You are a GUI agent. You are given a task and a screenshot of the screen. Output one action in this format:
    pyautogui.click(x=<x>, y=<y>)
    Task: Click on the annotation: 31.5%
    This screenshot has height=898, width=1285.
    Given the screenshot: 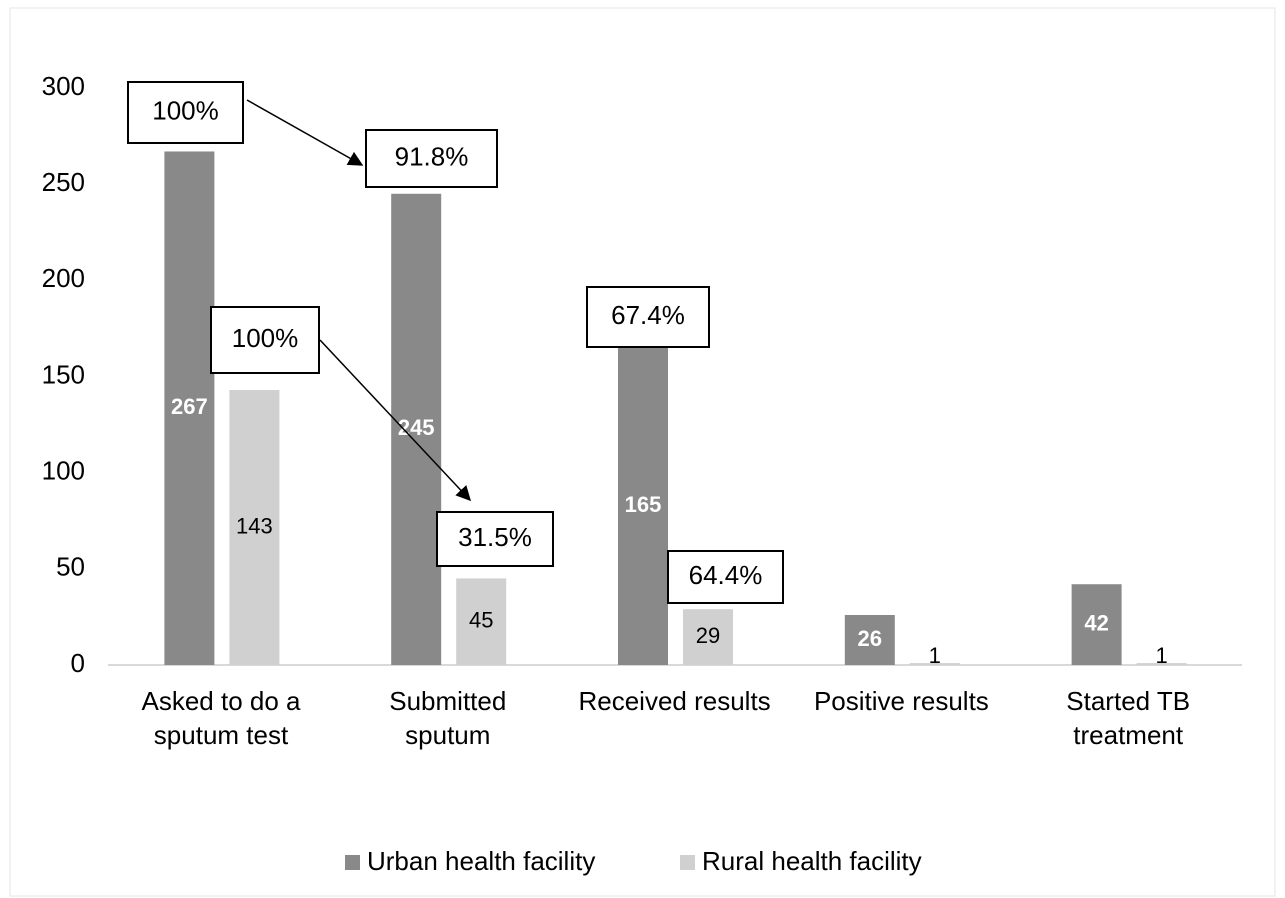 What is the action you would take?
    pyautogui.click(x=495, y=537)
    